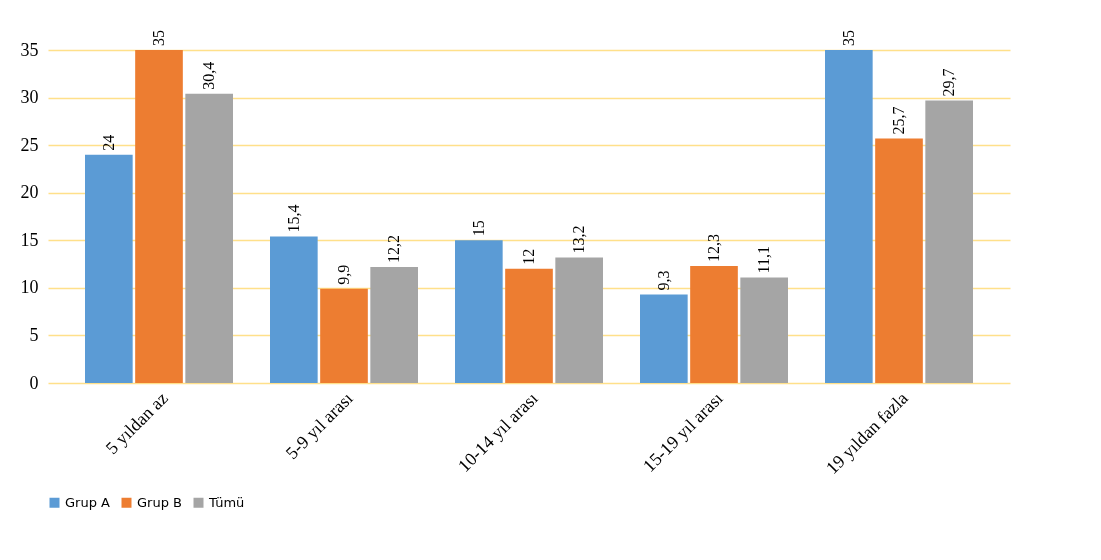  What do you see at coordinates (226, 502) in the screenshot?
I see `legend-label: Tümü` at bounding box center [226, 502].